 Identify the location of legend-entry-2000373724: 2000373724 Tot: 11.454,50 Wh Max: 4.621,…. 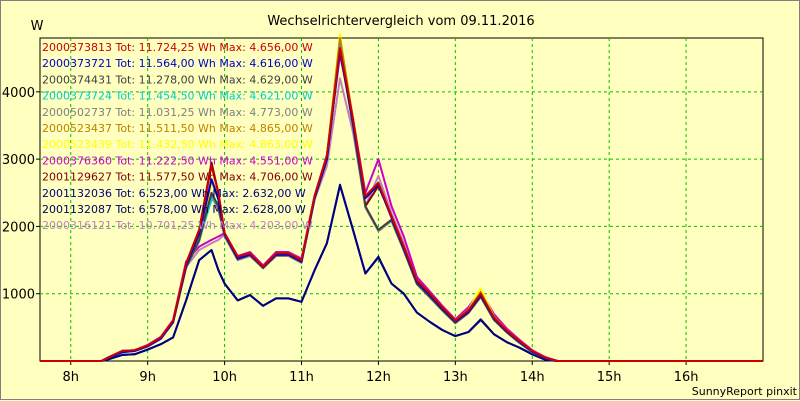
(177, 96).